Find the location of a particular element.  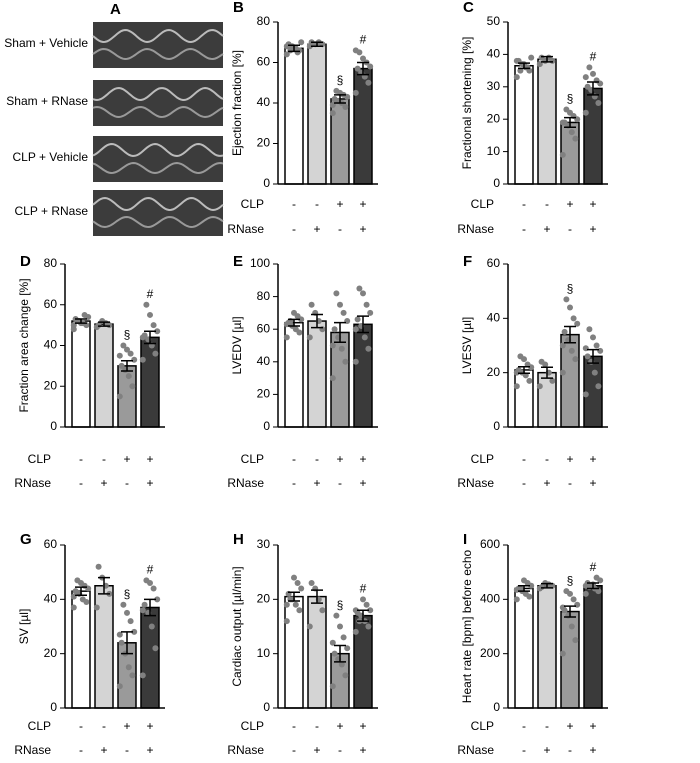

panel-letter: B is located at coordinates (238, 8).